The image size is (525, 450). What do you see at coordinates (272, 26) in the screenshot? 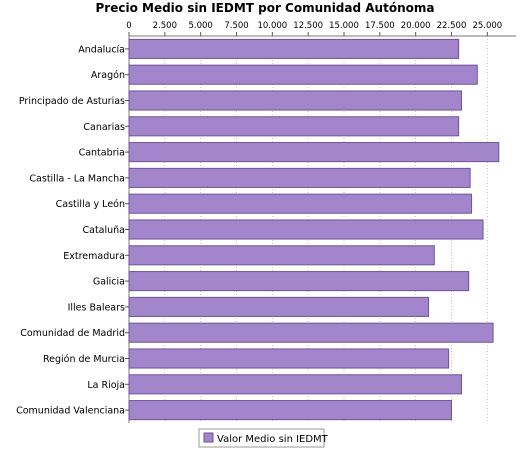
I see `x-tick-label: 10.000` at bounding box center [272, 26].